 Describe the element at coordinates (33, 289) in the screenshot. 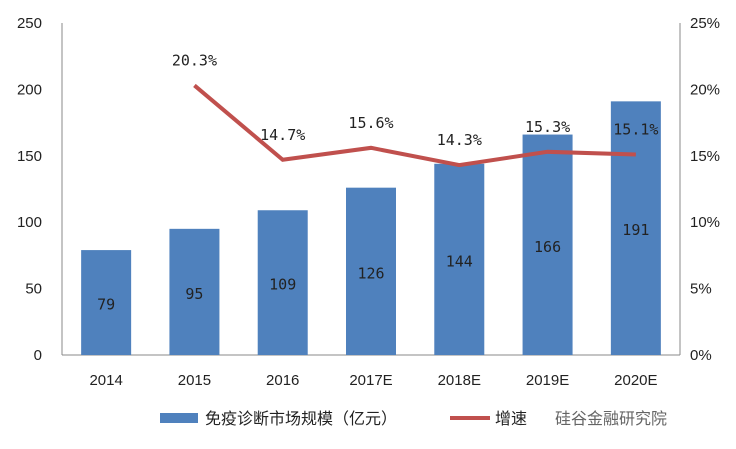

I see `left-tick-label: 50` at that location.